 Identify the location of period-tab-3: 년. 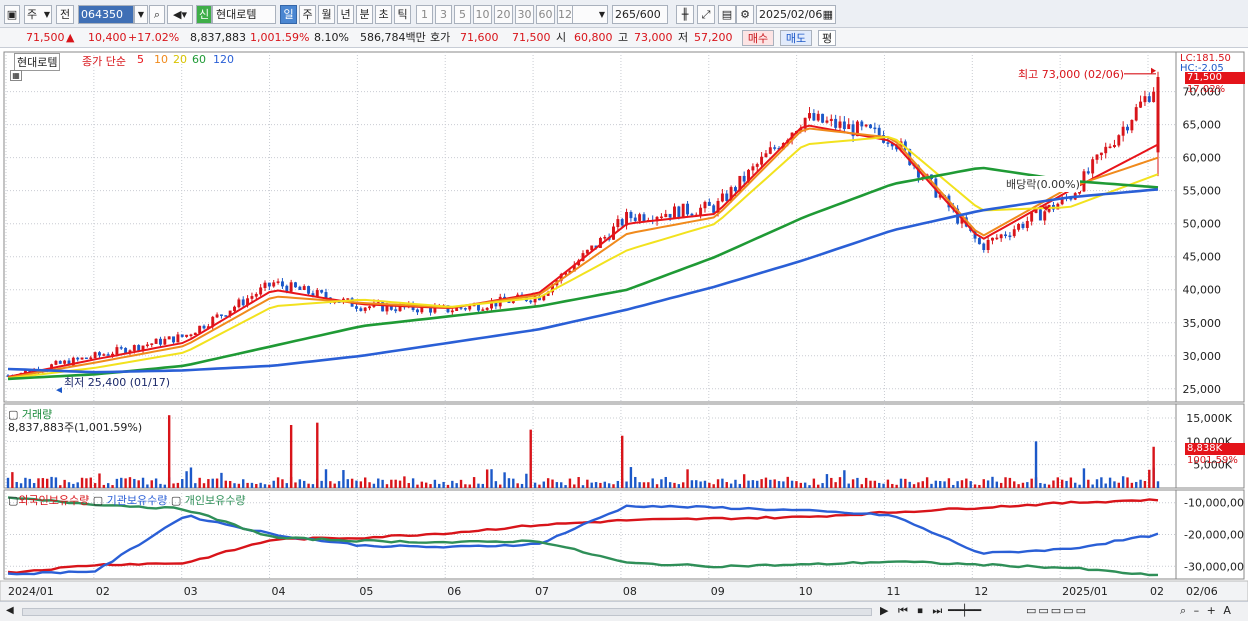
(345, 14).